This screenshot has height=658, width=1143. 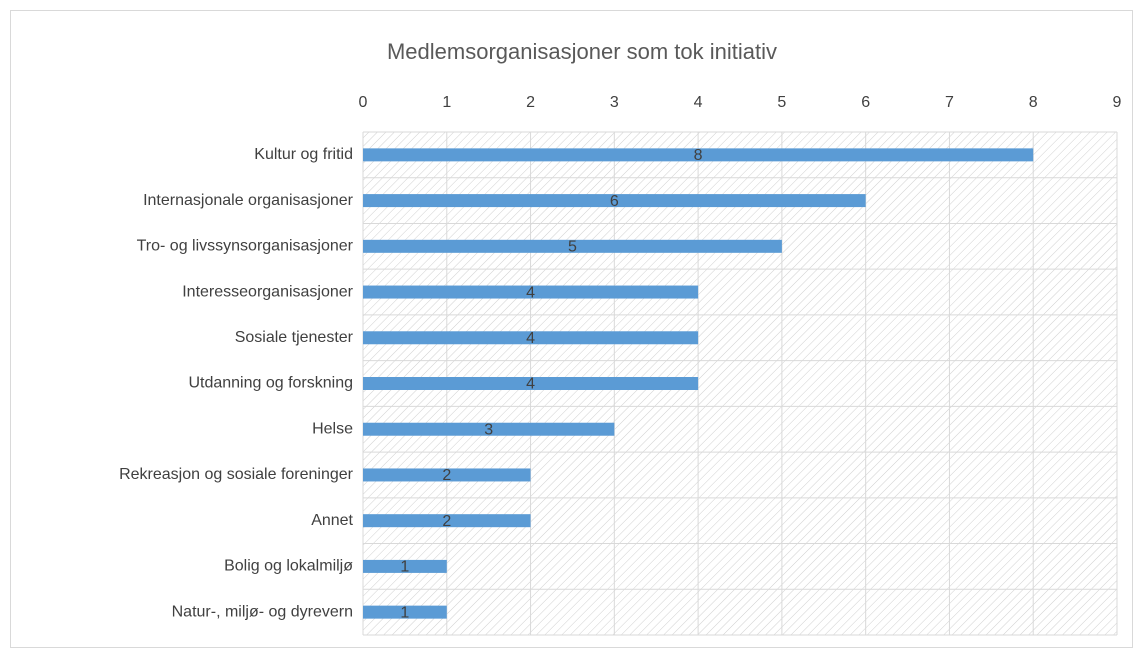 What do you see at coordinates (363, 102) in the screenshot?
I see `x-tick-label: 0` at bounding box center [363, 102].